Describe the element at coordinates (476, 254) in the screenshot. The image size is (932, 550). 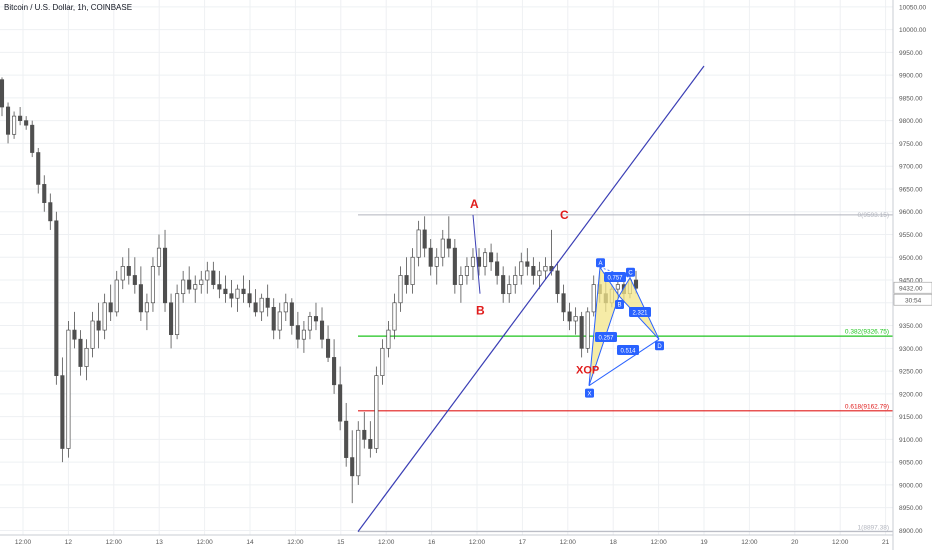
I see `ab-line` at that location.